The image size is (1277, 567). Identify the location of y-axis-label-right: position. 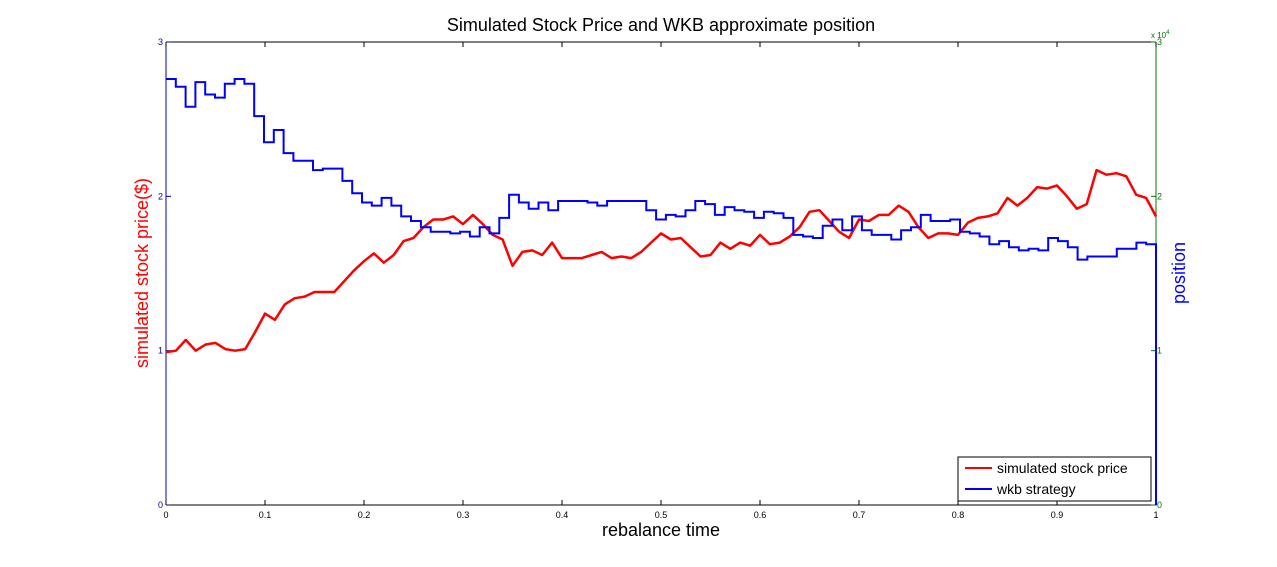
(1179, 273).